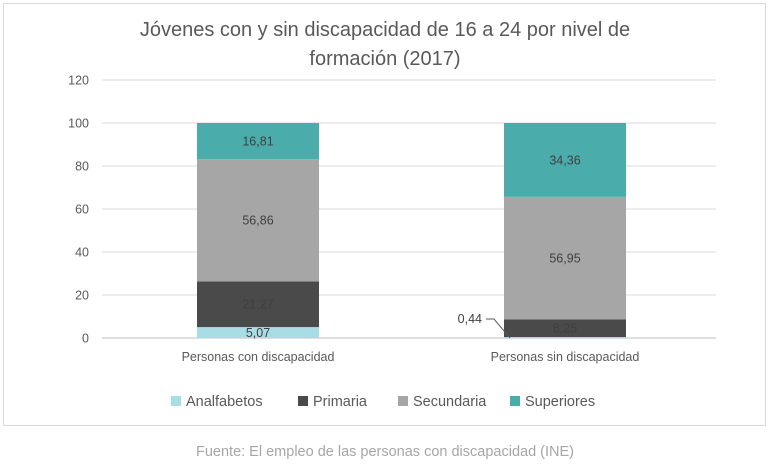 Image resolution: width=770 pixels, height=464 pixels. Describe the element at coordinates (85, 339) in the screenshot. I see `y-tick-label-0: 0` at that location.